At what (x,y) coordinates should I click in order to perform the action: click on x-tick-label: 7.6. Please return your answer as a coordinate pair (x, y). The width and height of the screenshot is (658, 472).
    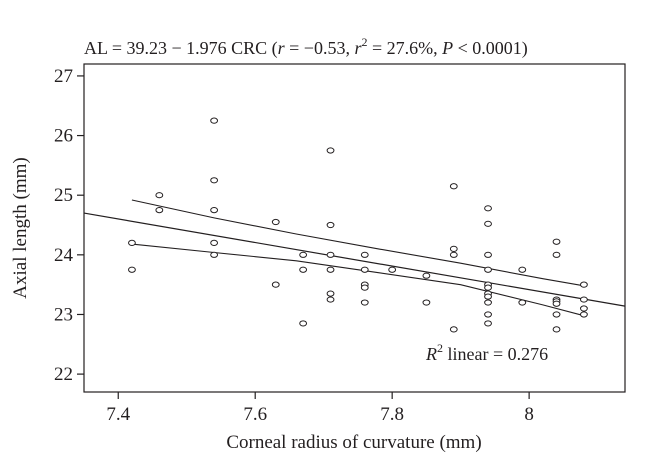
    Looking at the image, I should click on (255, 414).